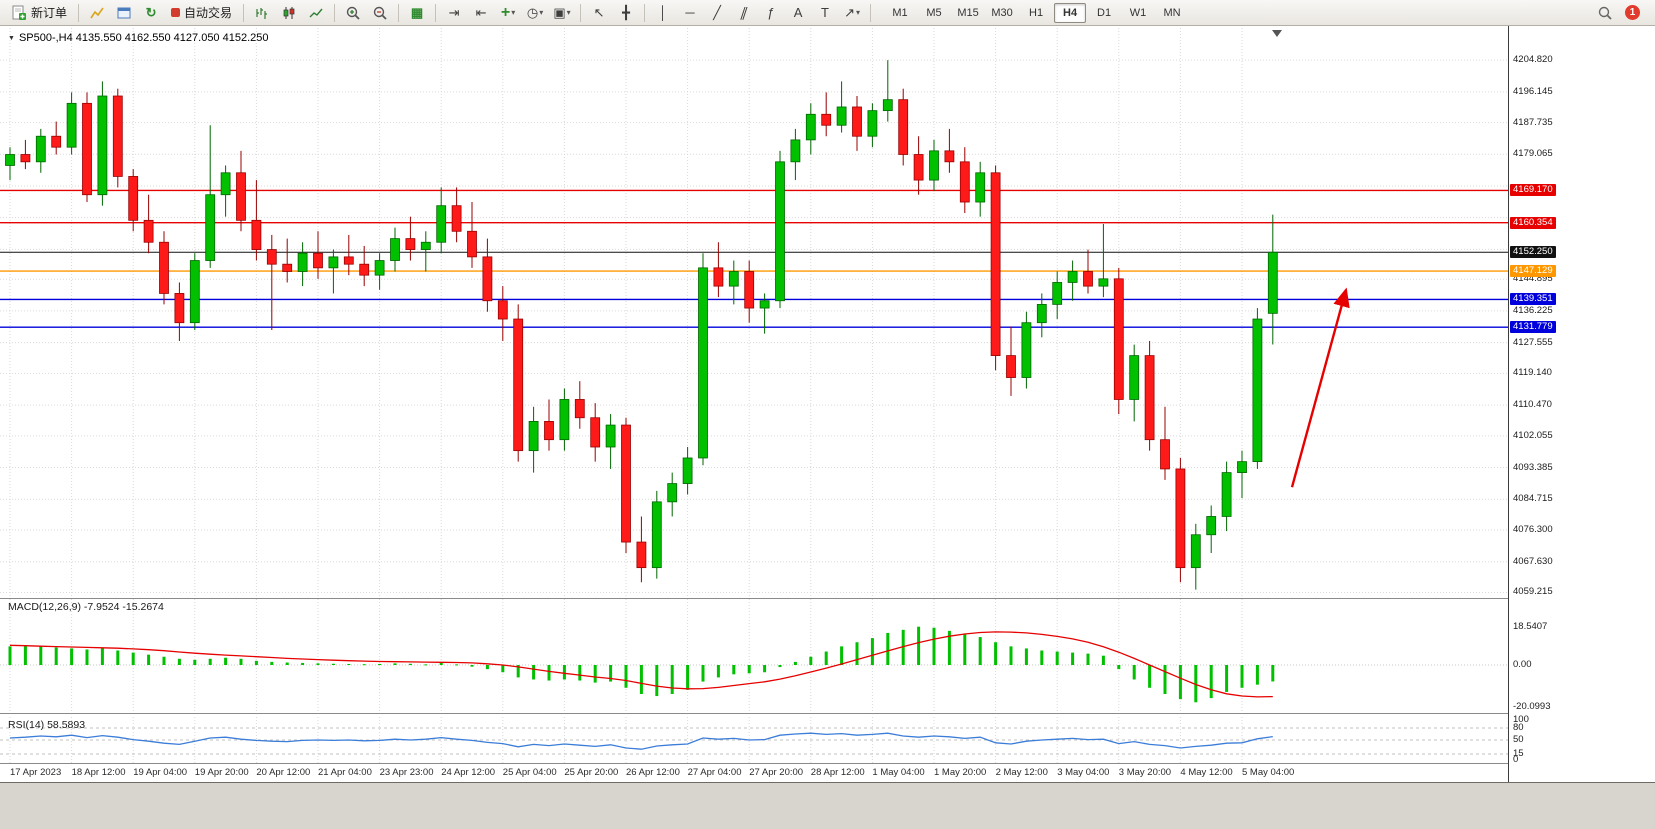 The image size is (1655, 829). What do you see at coordinates (1518, 753) in the screenshot?
I see `rsi-axis-label: 15` at bounding box center [1518, 753].